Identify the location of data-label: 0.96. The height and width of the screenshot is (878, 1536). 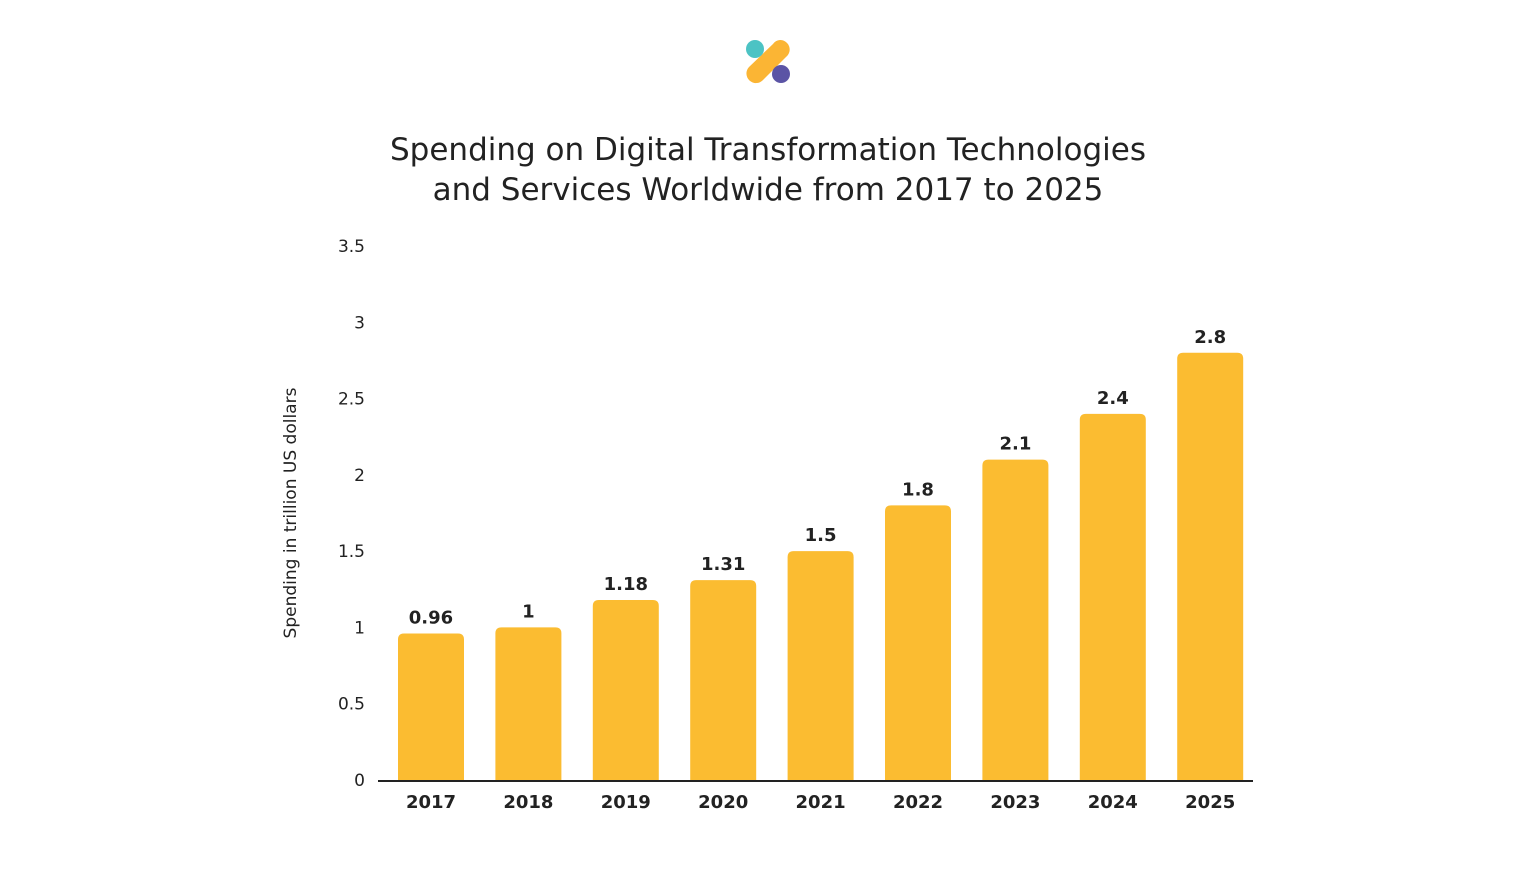
(431, 618).